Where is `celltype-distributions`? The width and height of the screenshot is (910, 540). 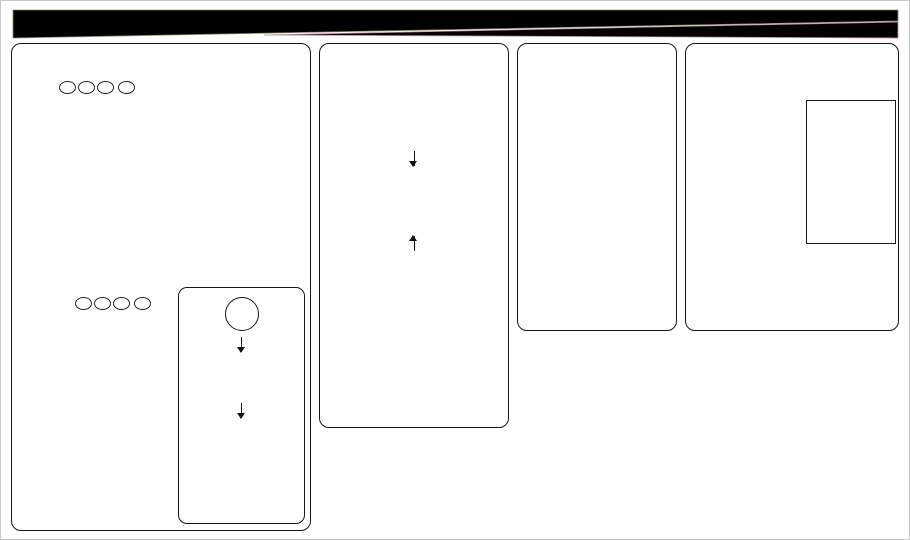 celltype-distributions is located at coordinates (414, 111).